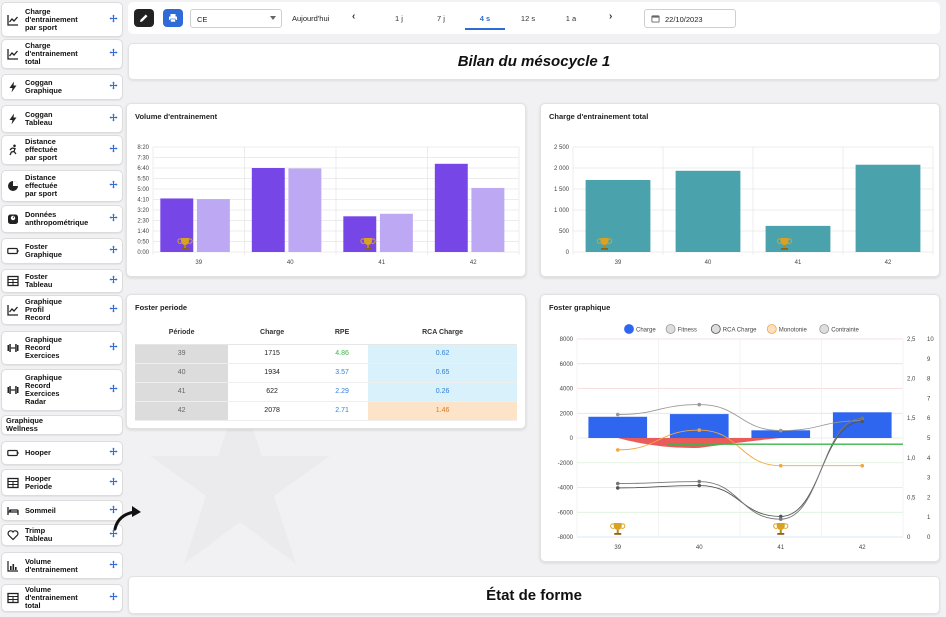  What do you see at coordinates (640, 329) in the screenshot?
I see `legend-item: Charge` at bounding box center [640, 329].